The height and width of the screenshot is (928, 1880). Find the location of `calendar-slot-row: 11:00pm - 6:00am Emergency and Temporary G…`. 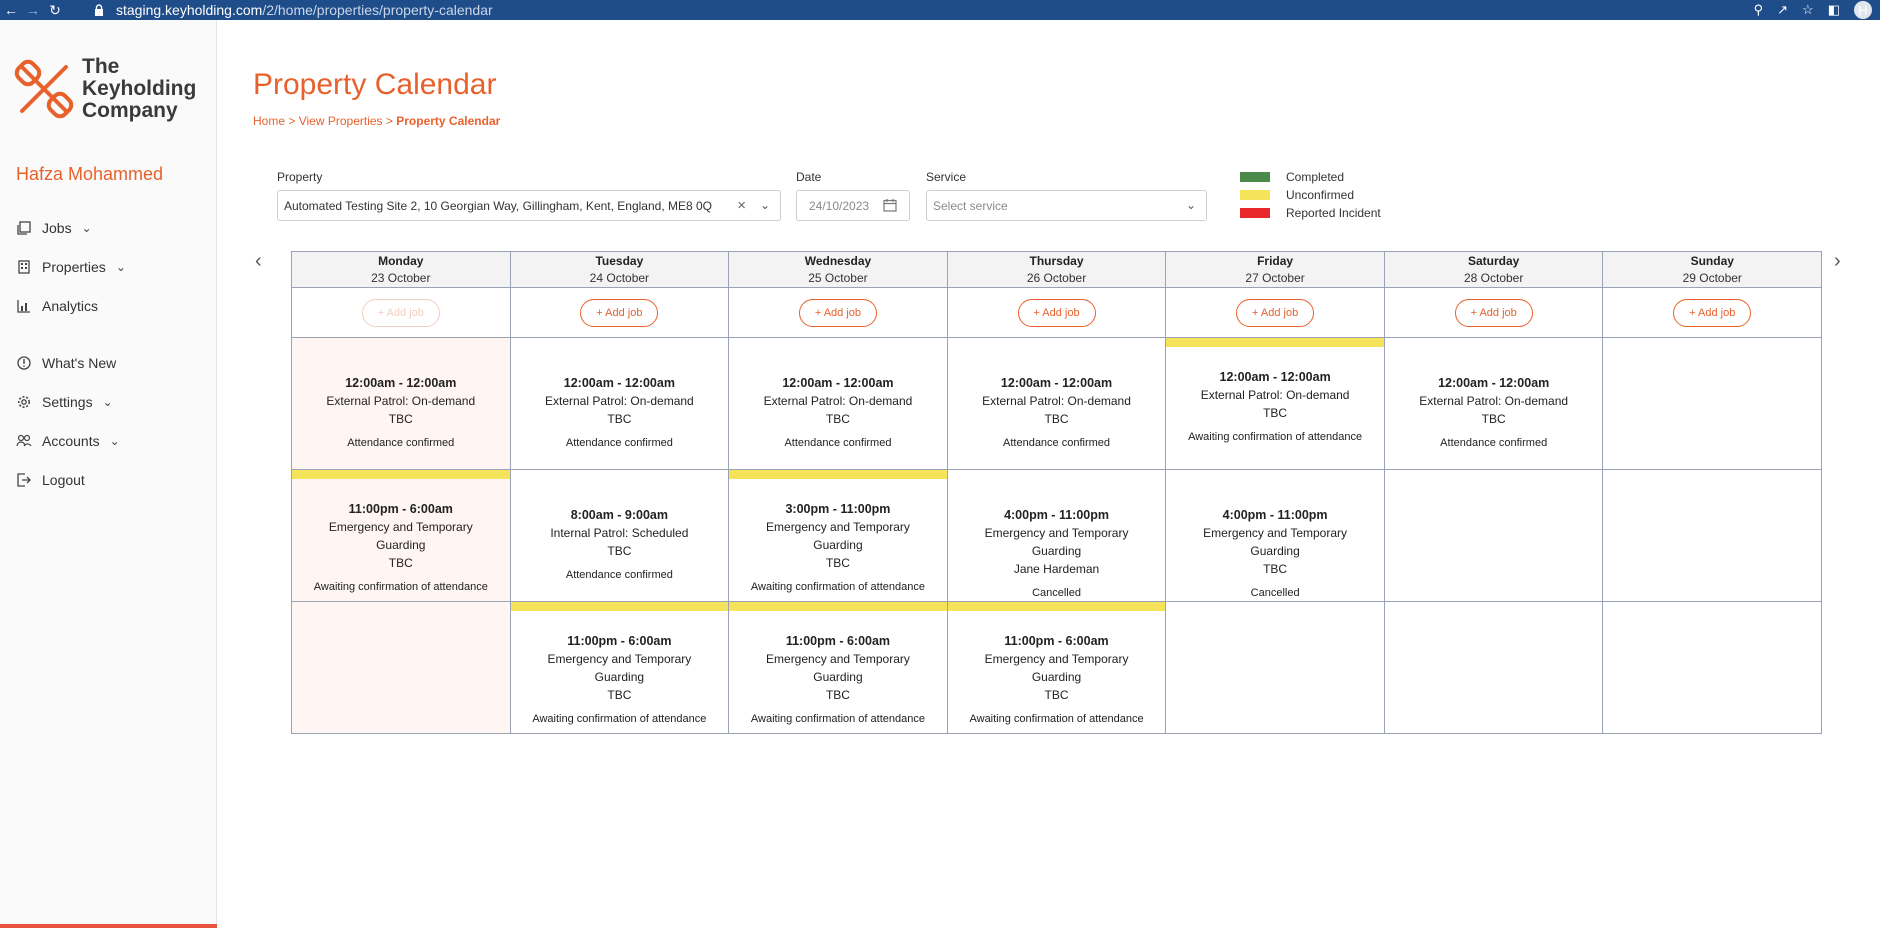

calendar-slot-row: 11:00pm - 6:00am Emergency and Temporary G… is located at coordinates (1057, 536).